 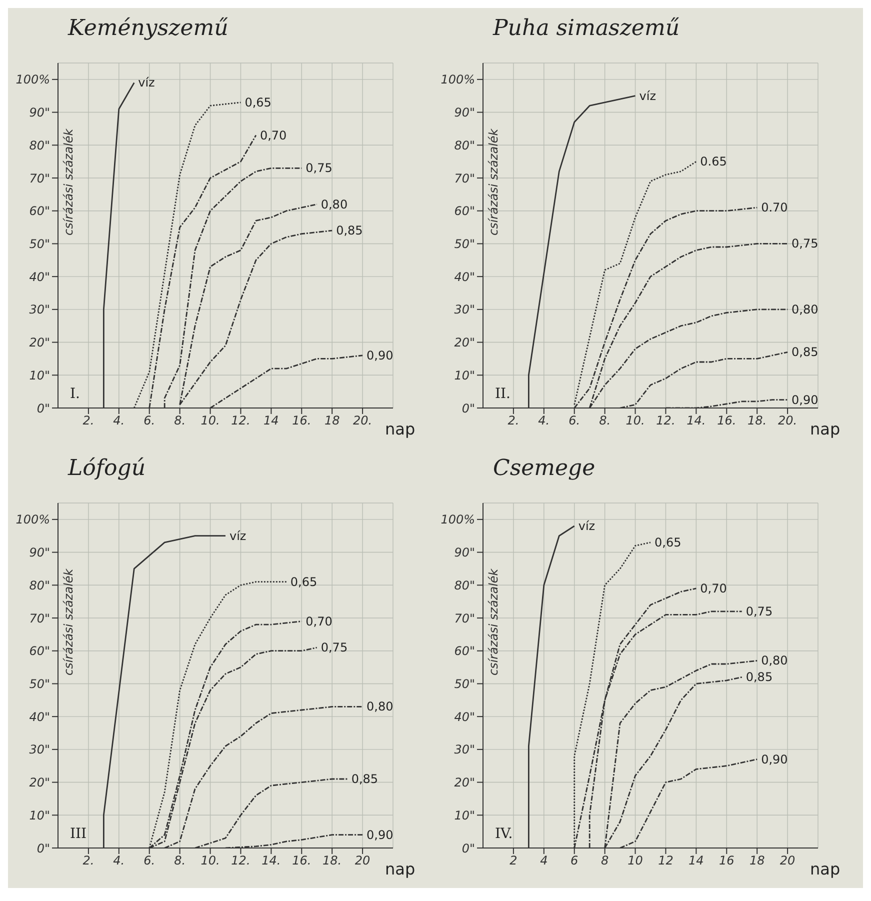 What do you see at coordinates (273, 135) in the screenshot?
I see `series-label: 0,70` at bounding box center [273, 135].